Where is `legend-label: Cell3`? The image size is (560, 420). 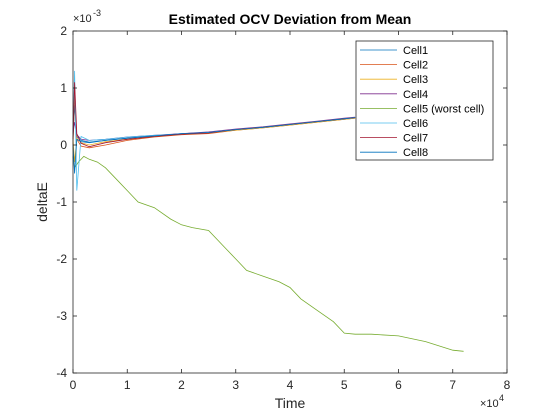 legend-label: Cell3 is located at coordinates (415, 80).